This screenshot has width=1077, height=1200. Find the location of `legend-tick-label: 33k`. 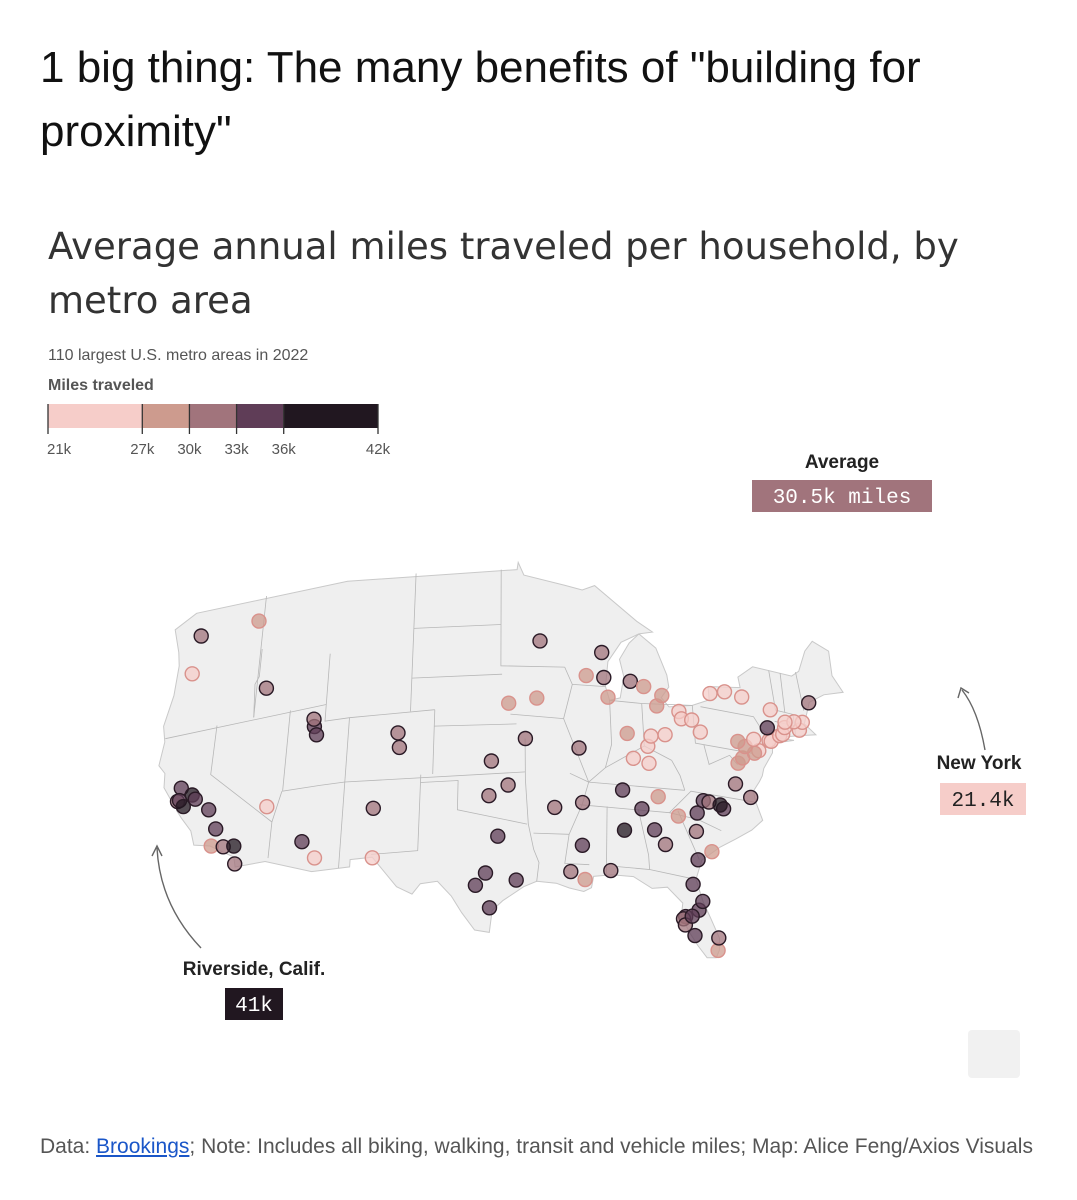

legend-tick-label: 33k is located at coordinates (236, 449).